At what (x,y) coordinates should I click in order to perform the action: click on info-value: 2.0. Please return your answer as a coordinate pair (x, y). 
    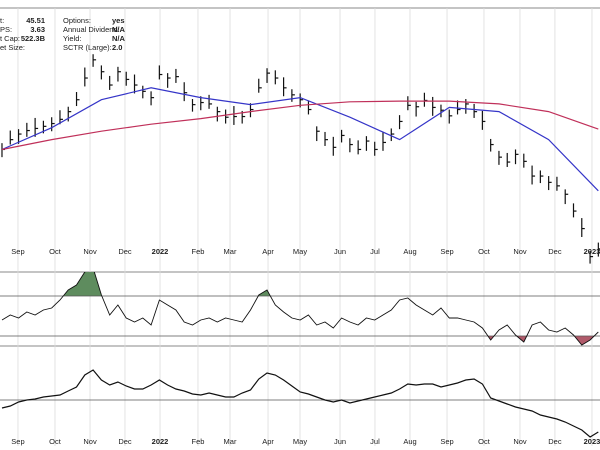
    Looking at the image, I should click on (117, 47).